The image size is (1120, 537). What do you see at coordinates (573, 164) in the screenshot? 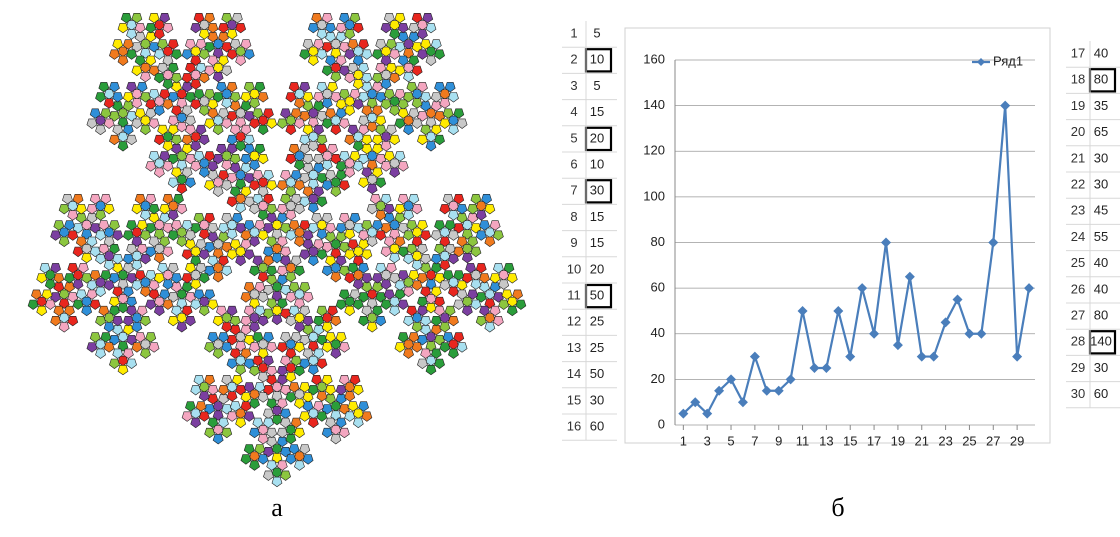
I see `row-number: 6` at bounding box center [573, 164].